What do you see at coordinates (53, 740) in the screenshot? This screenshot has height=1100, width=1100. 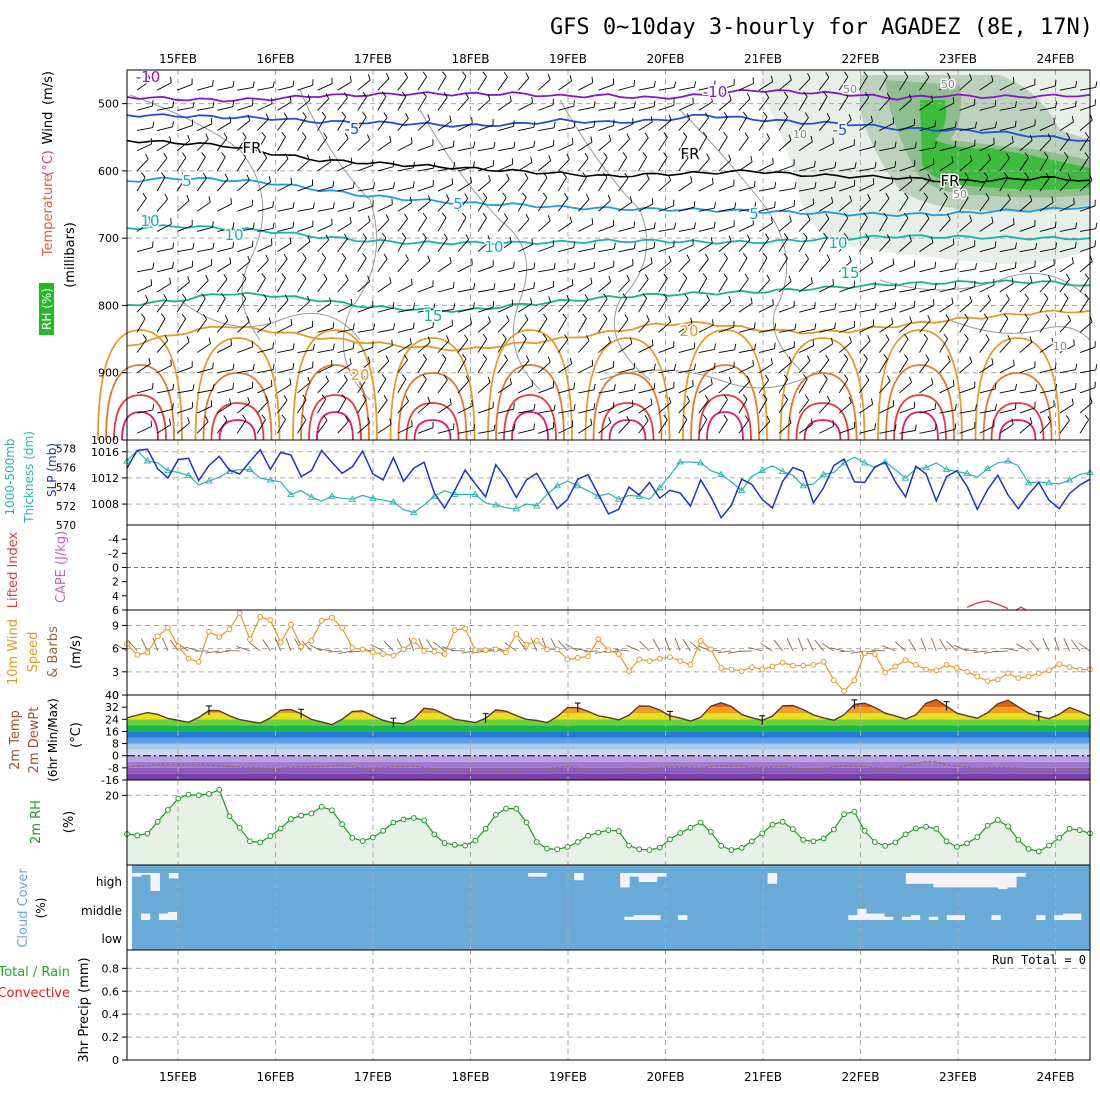 I see `minmax-axis-label: (6hr Min/Max)` at bounding box center [53, 740].